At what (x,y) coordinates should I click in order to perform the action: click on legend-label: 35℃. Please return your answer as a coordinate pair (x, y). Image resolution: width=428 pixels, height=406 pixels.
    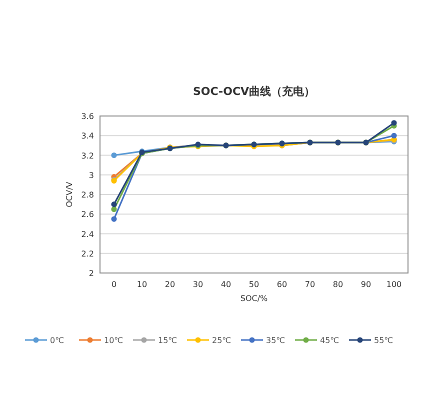
    Looking at the image, I should click on (276, 340).